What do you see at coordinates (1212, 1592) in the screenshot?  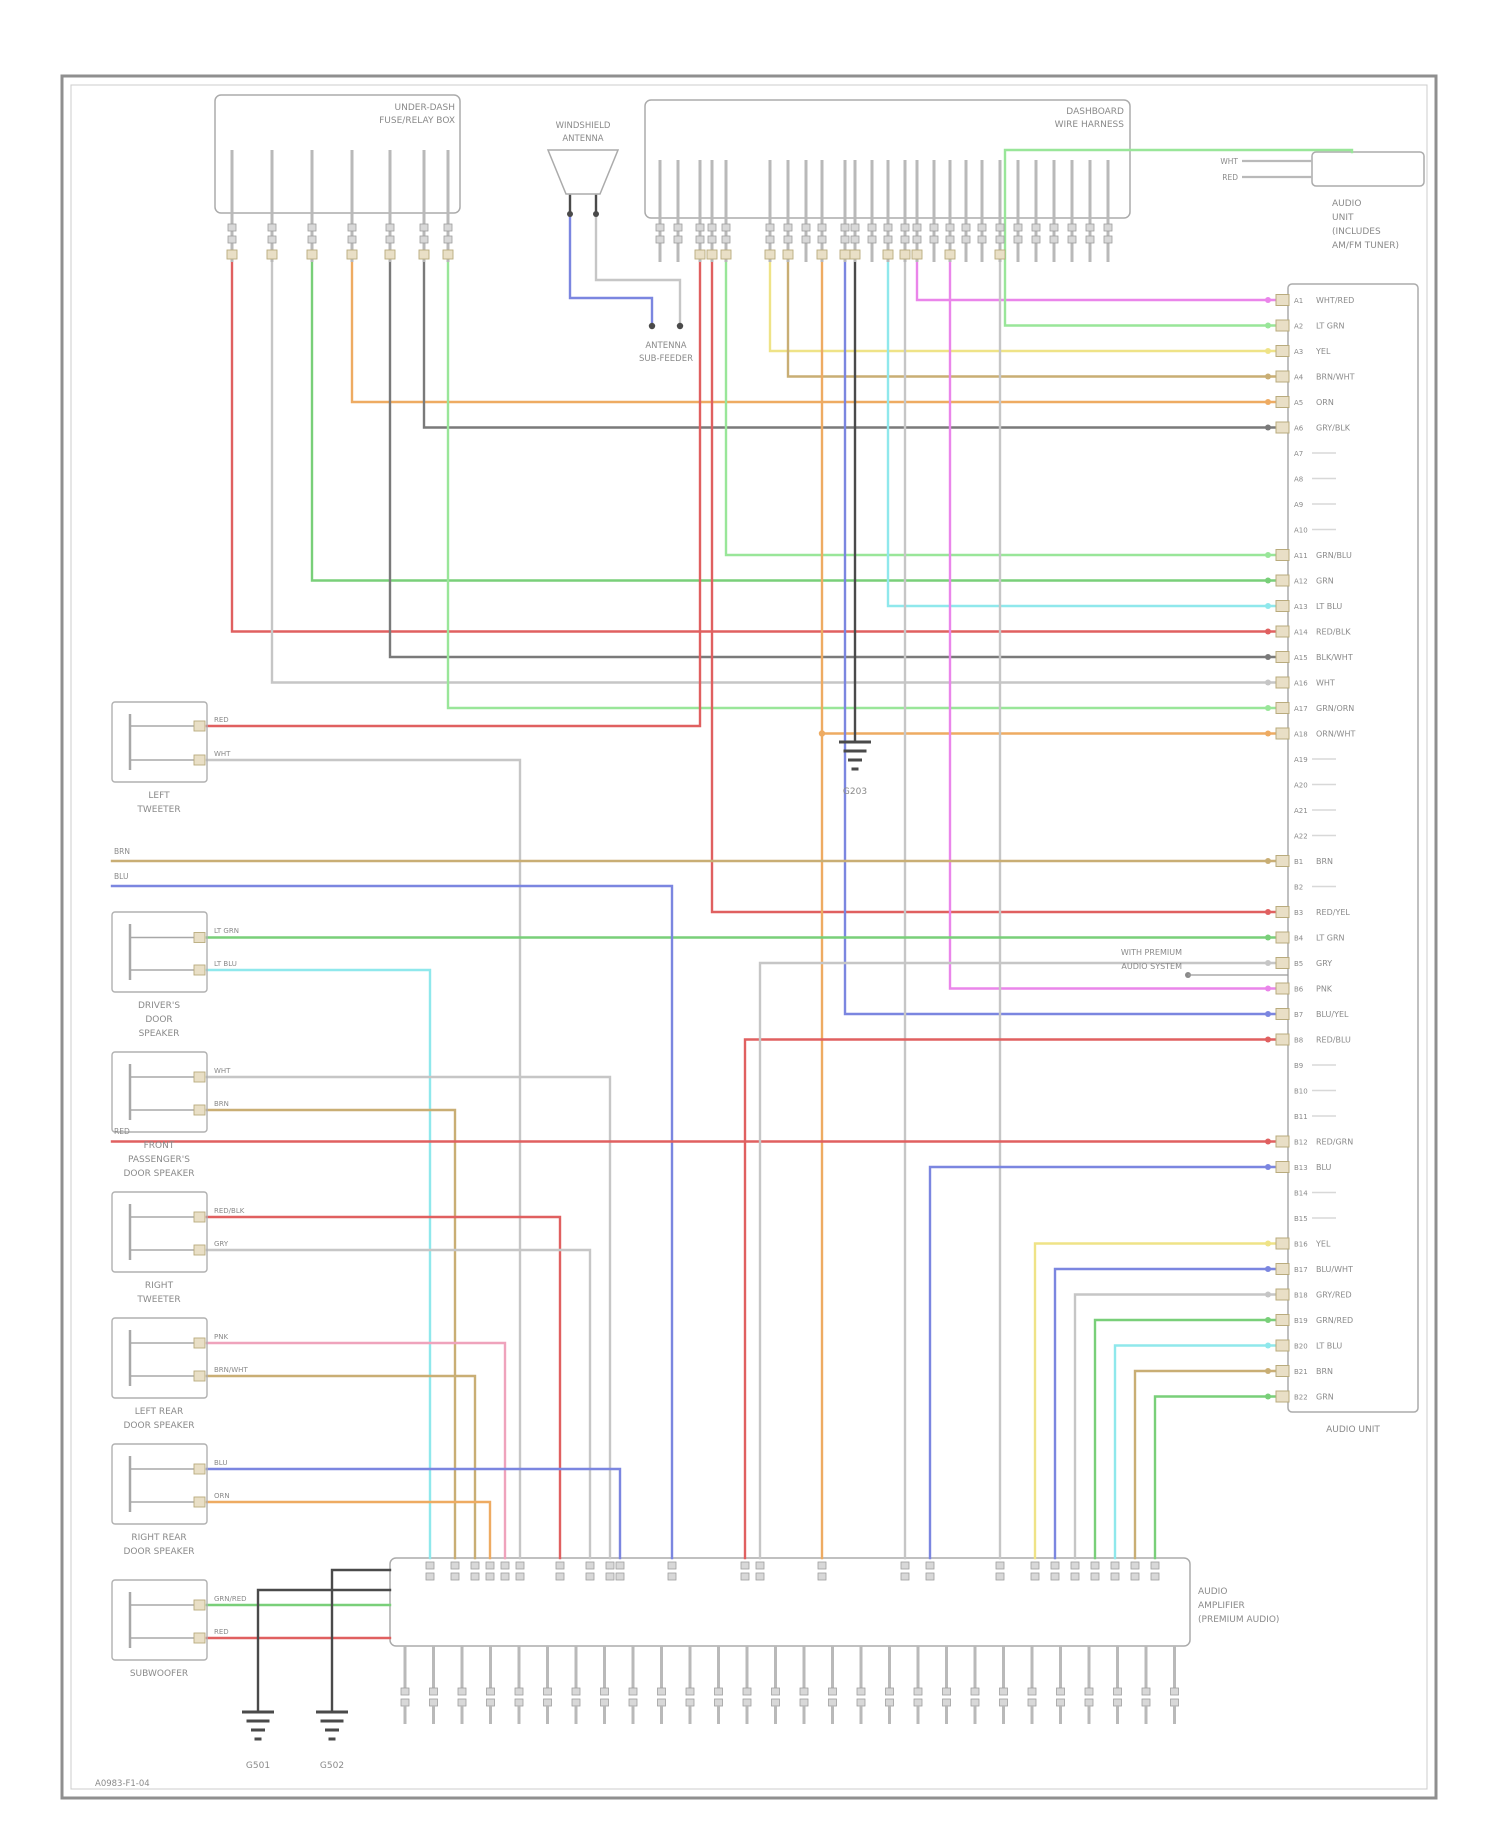 I see `amplifier-label: AUDIO` at bounding box center [1212, 1592].